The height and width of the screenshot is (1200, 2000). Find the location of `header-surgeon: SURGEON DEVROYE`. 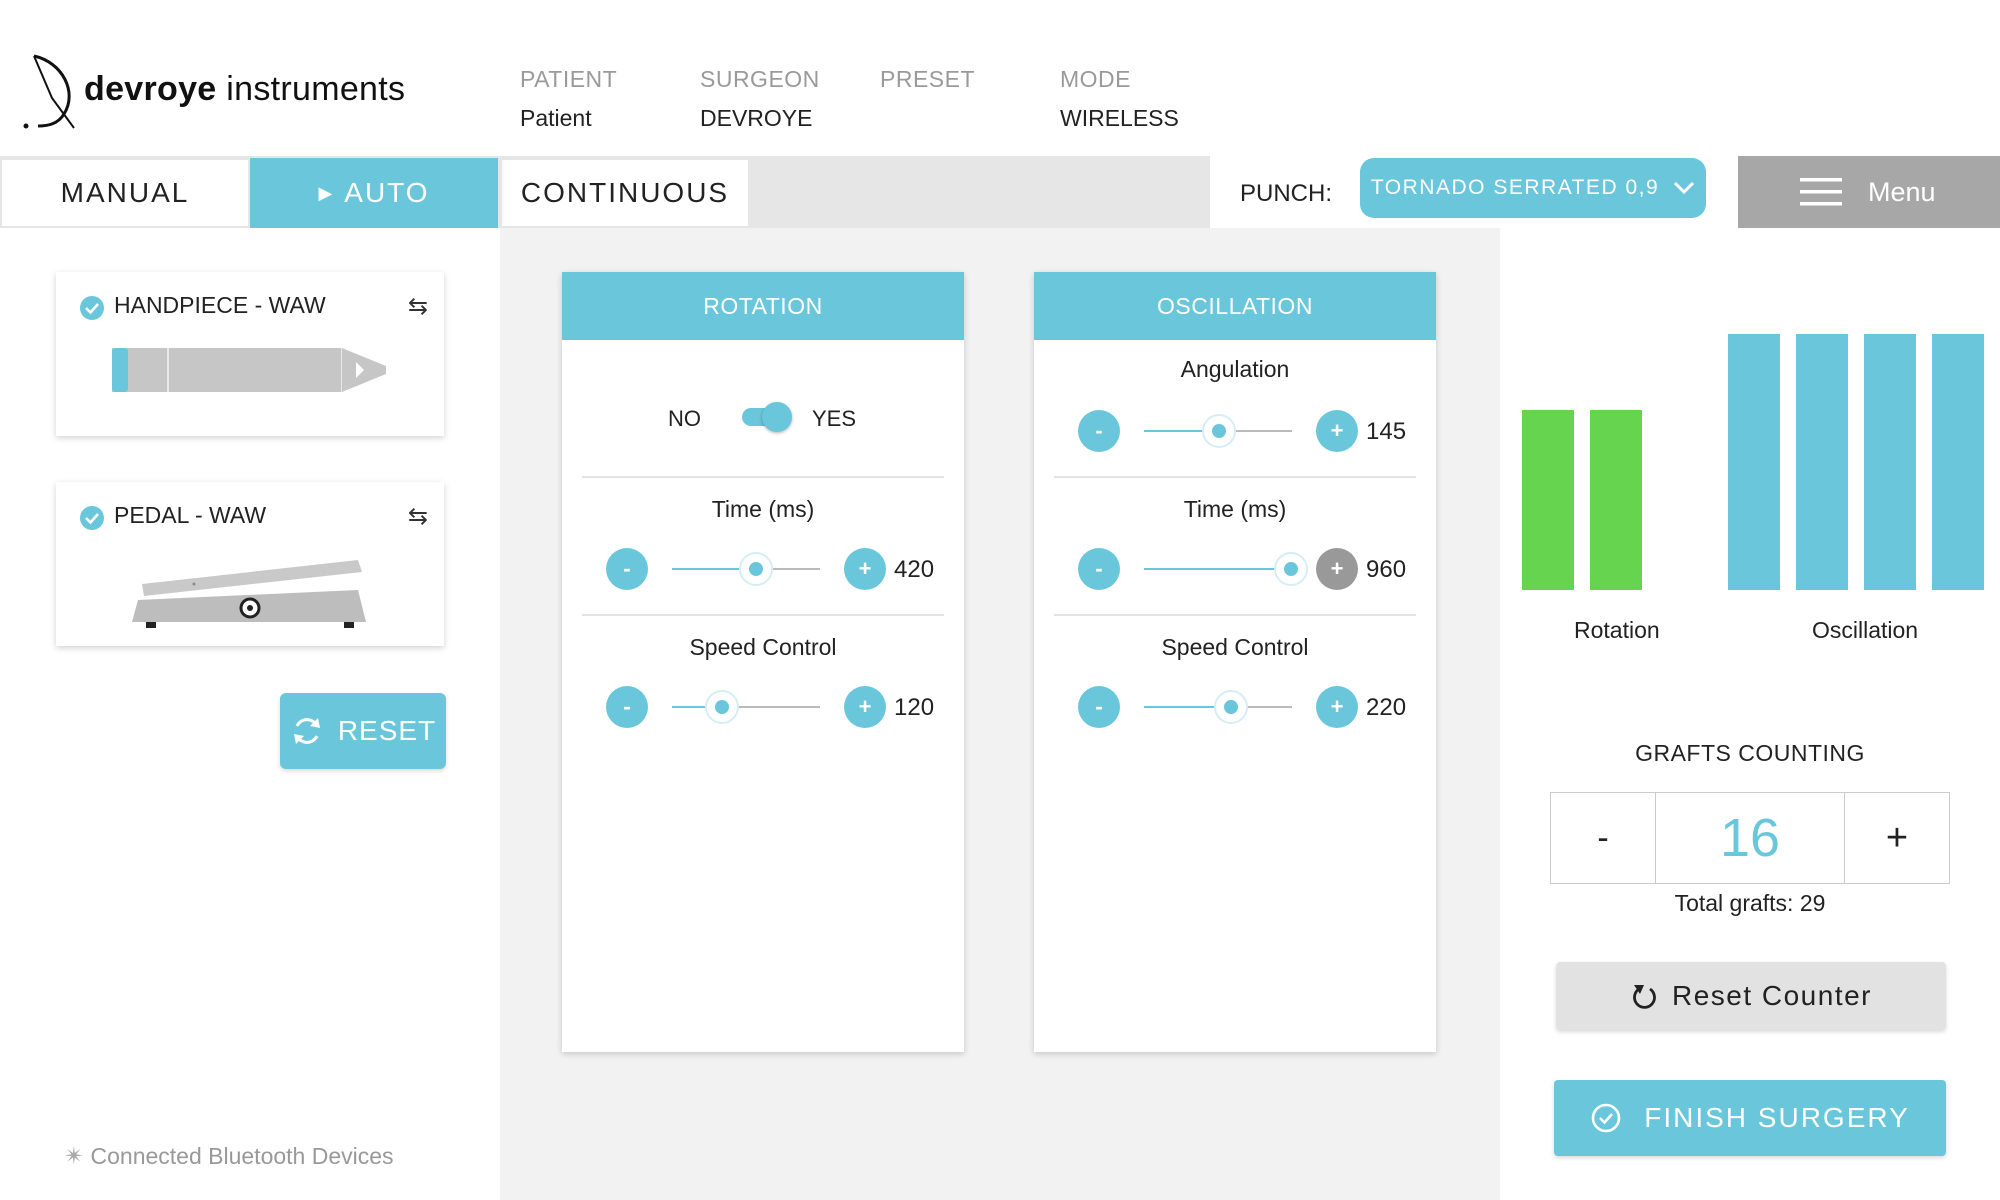

header-surgeon: SURGEON DEVROYE is located at coordinates (760, 99).